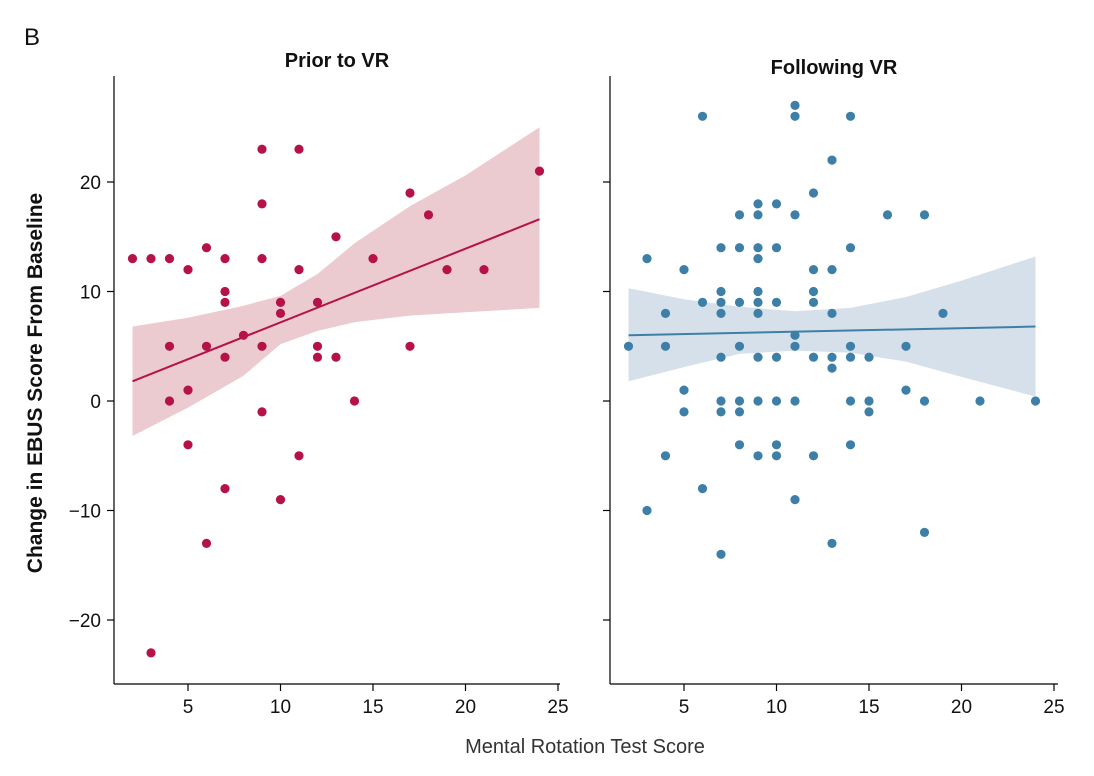  What do you see at coordinates (85, 512) in the screenshot?
I see `y-tick-label: −10` at bounding box center [85, 512].